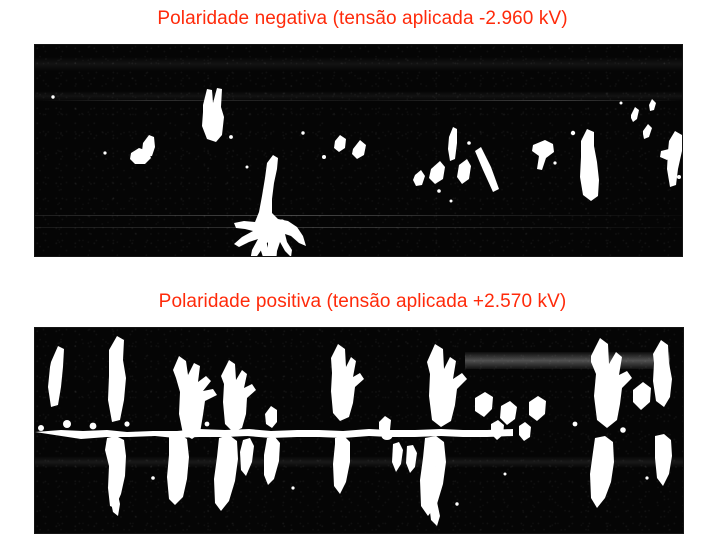 This screenshot has width=725, height=559. I want to click on discharge-streamer, so click(140, 156).